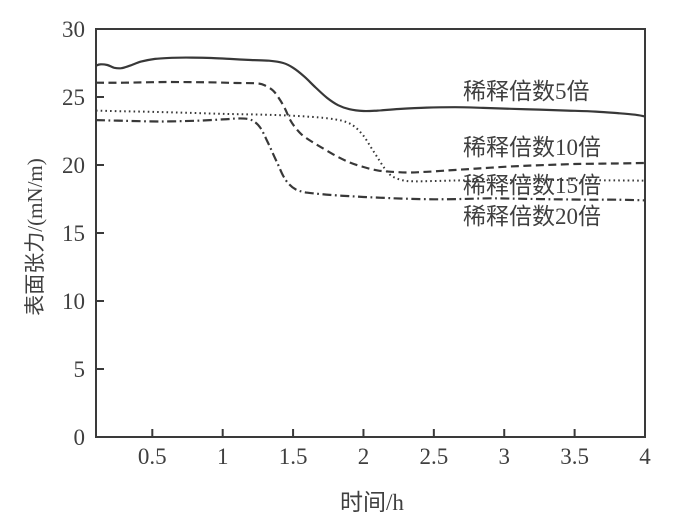 The width and height of the screenshot is (689, 512). I want to click on x-tick-label: 2.5, so click(433, 456).